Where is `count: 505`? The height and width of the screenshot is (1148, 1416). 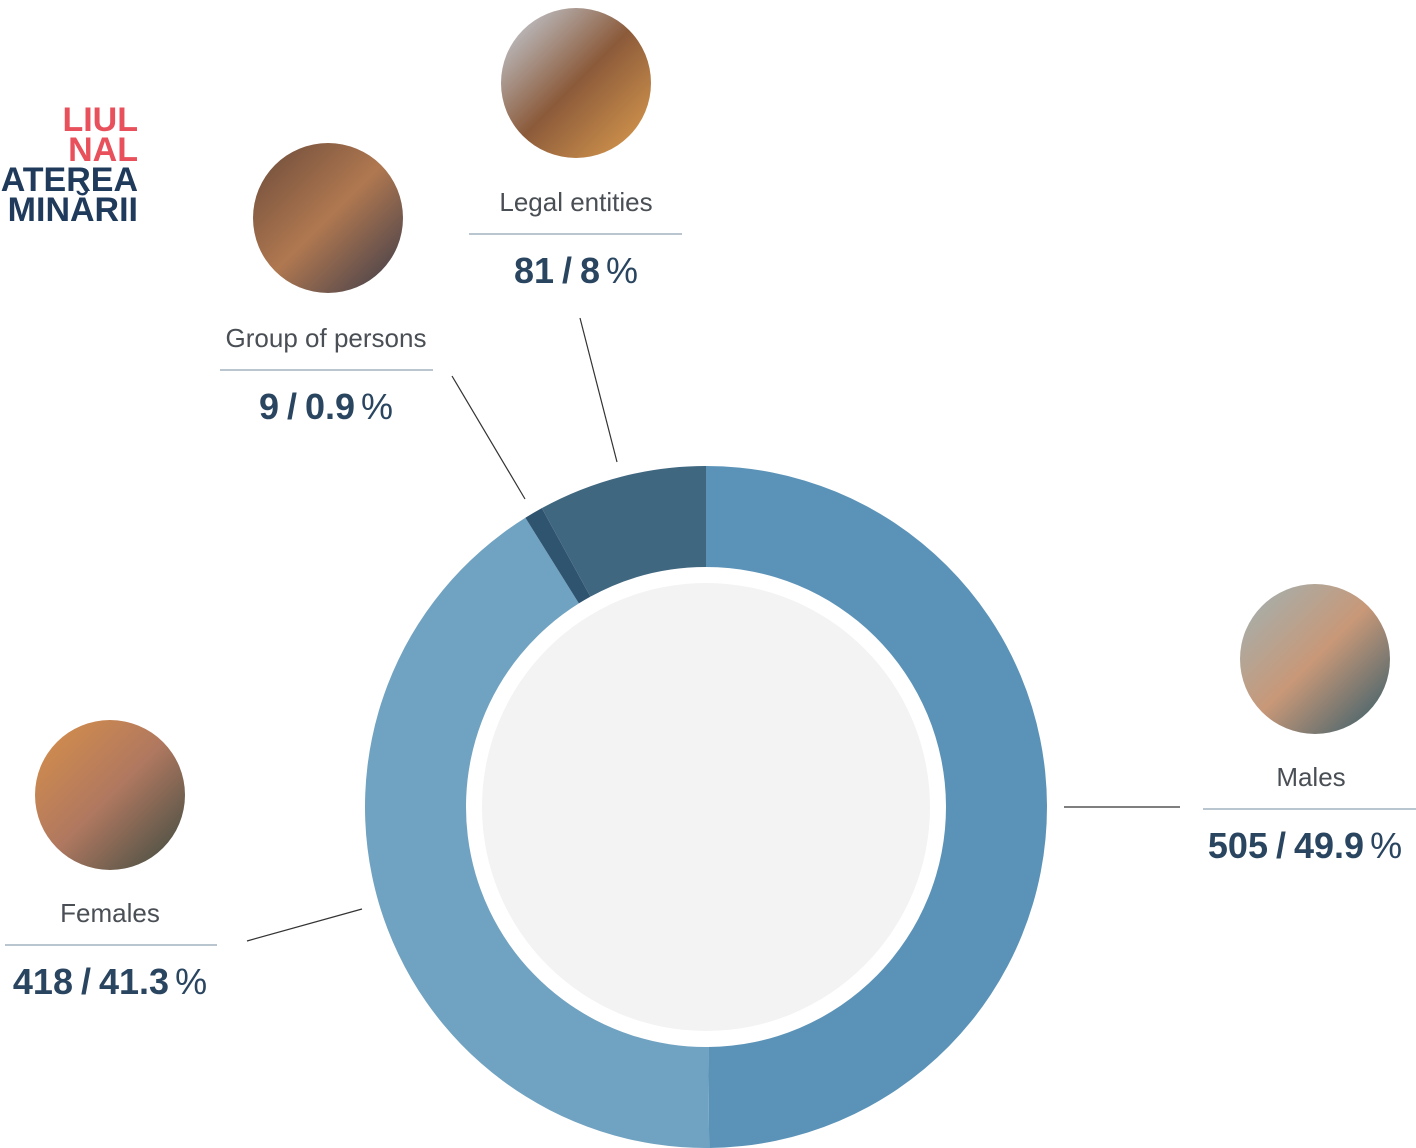
count: 505 is located at coordinates (1238, 845).